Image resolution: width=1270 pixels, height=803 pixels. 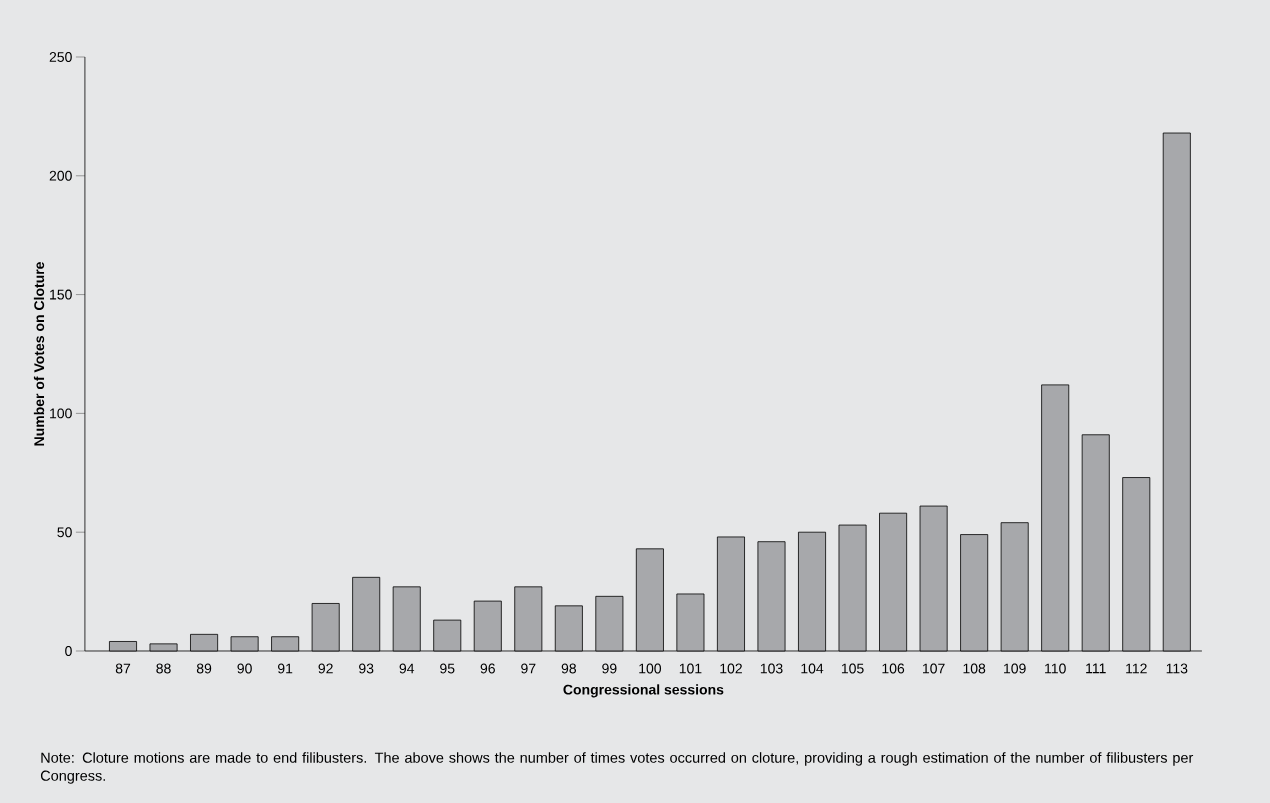 What do you see at coordinates (934, 668) in the screenshot?
I see `x-tick-label: 107` at bounding box center [934, 668].